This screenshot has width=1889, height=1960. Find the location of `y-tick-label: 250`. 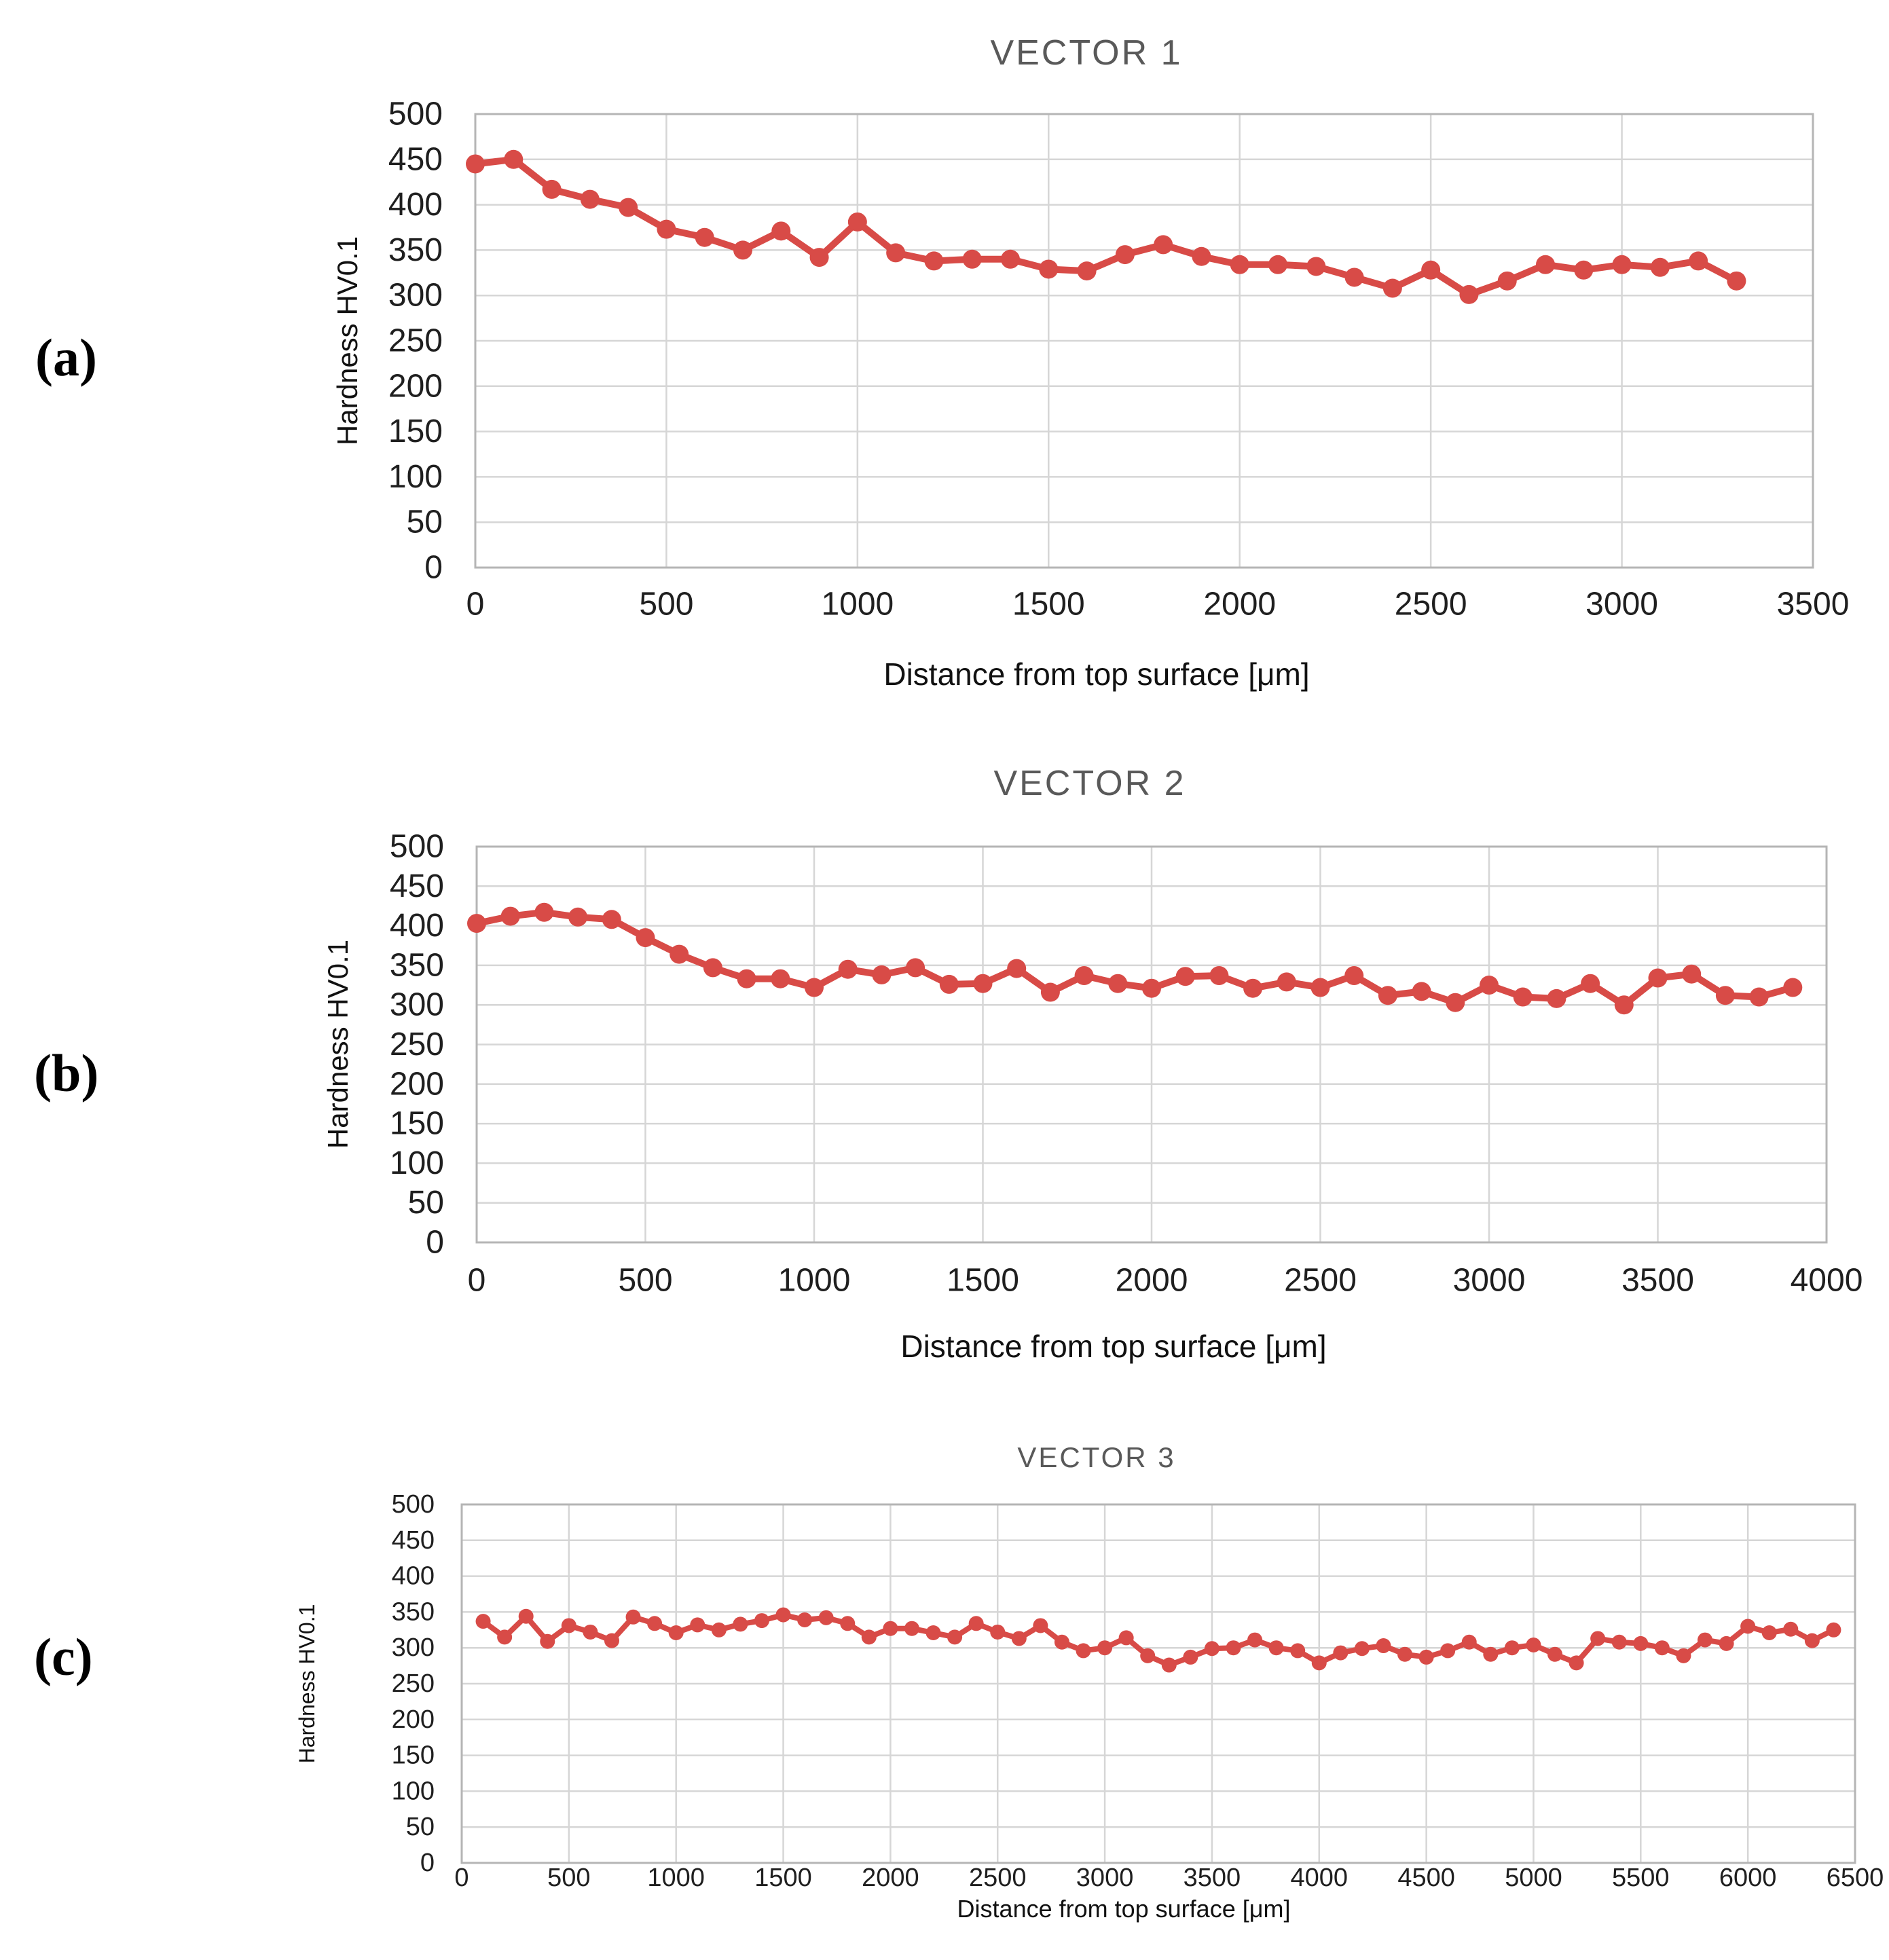

y-tick-label: 250 is located at coordinates (416, 341).